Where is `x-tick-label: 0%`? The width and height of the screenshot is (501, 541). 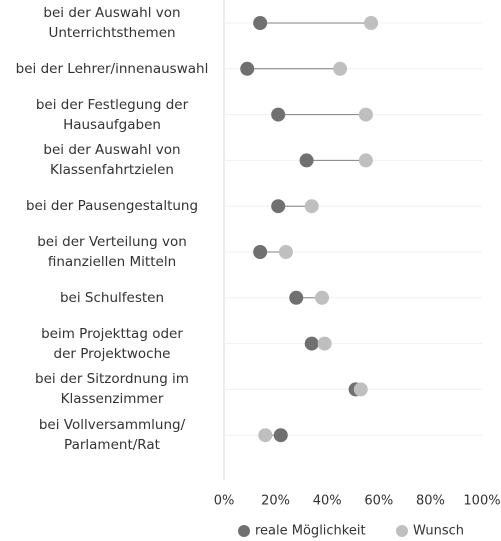 x-tick-label: 0% is located at coordinates (224, 501).